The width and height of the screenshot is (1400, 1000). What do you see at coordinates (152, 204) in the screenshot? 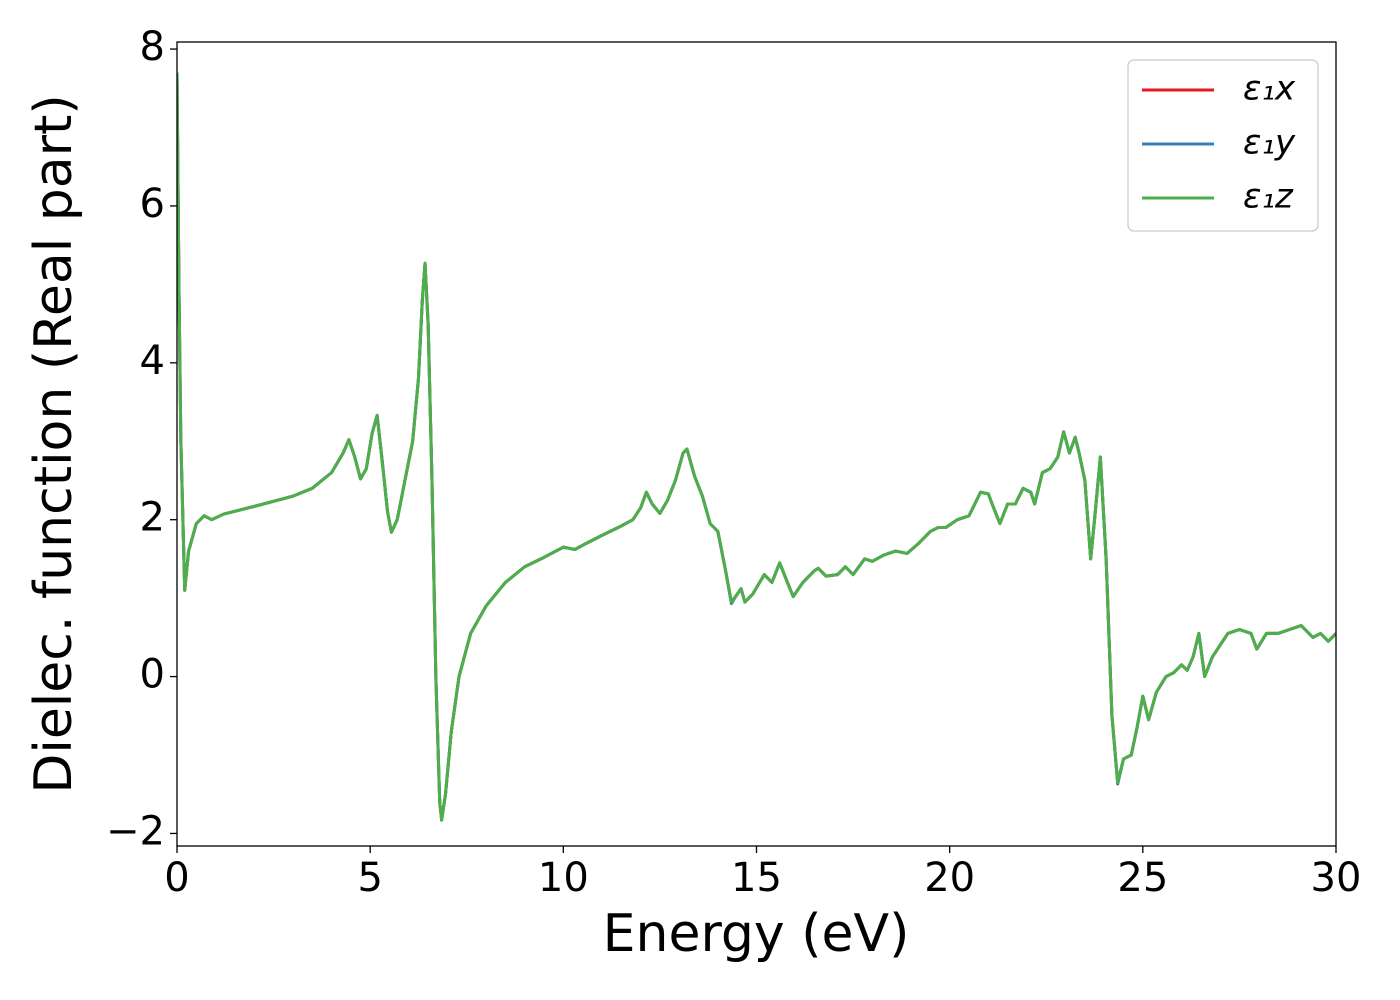
I see `y-tick-label: 6` at bounding box center [152, 204].